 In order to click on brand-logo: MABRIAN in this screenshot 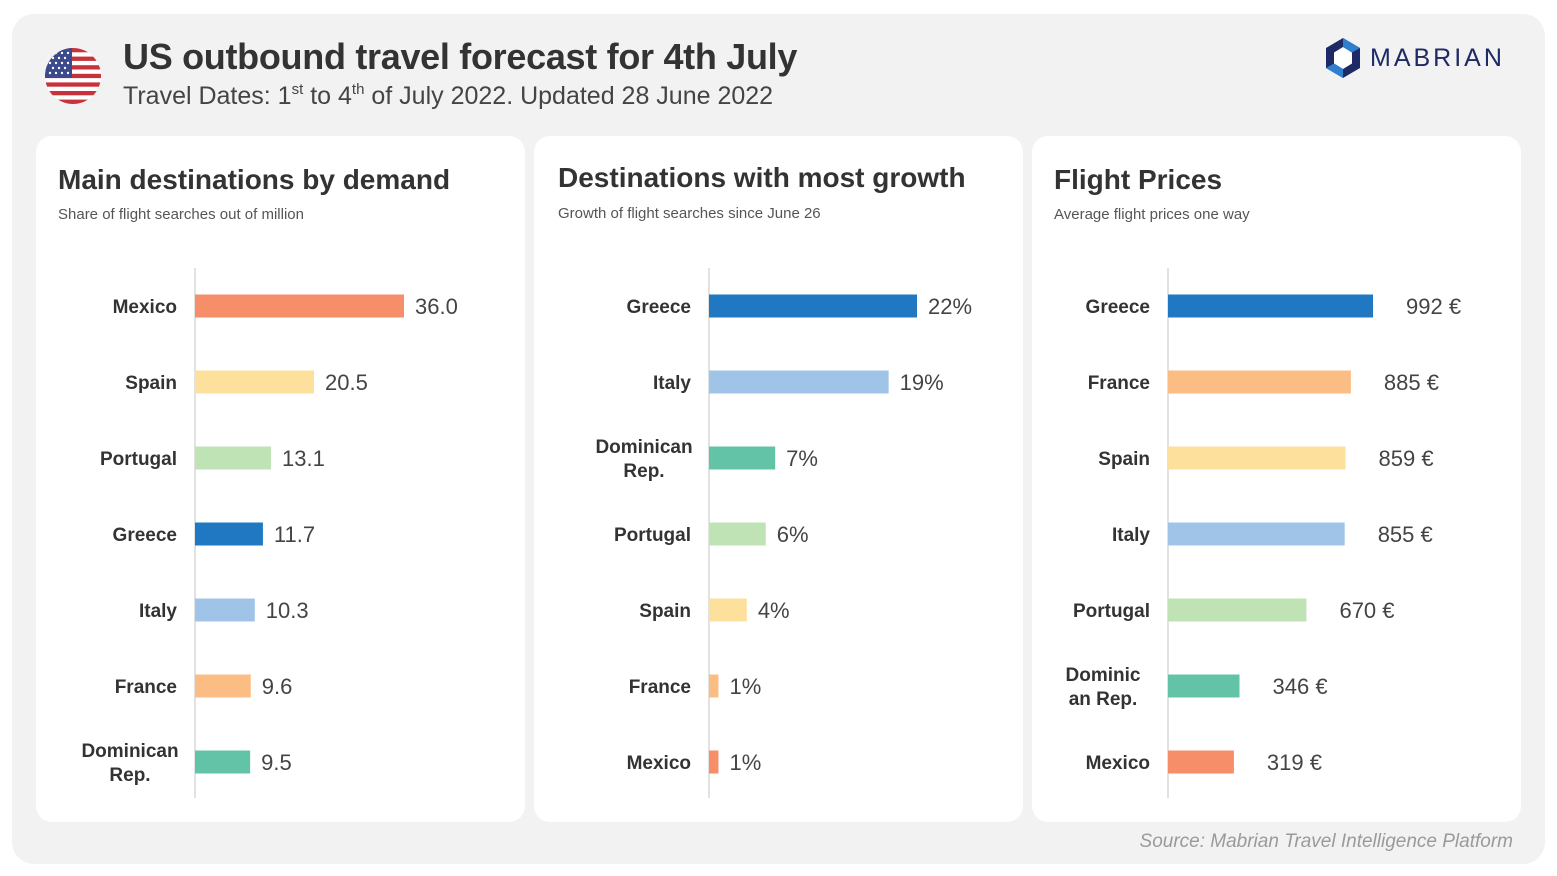, I will do `click(1414, 58)`.